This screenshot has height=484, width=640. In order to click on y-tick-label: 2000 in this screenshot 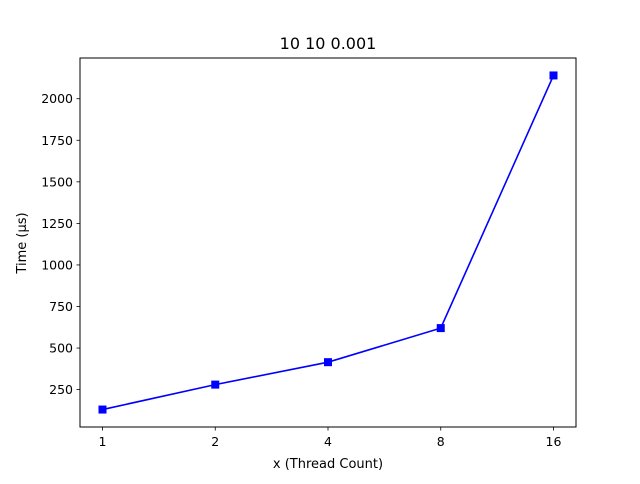, I will do `click(57, 98)`.